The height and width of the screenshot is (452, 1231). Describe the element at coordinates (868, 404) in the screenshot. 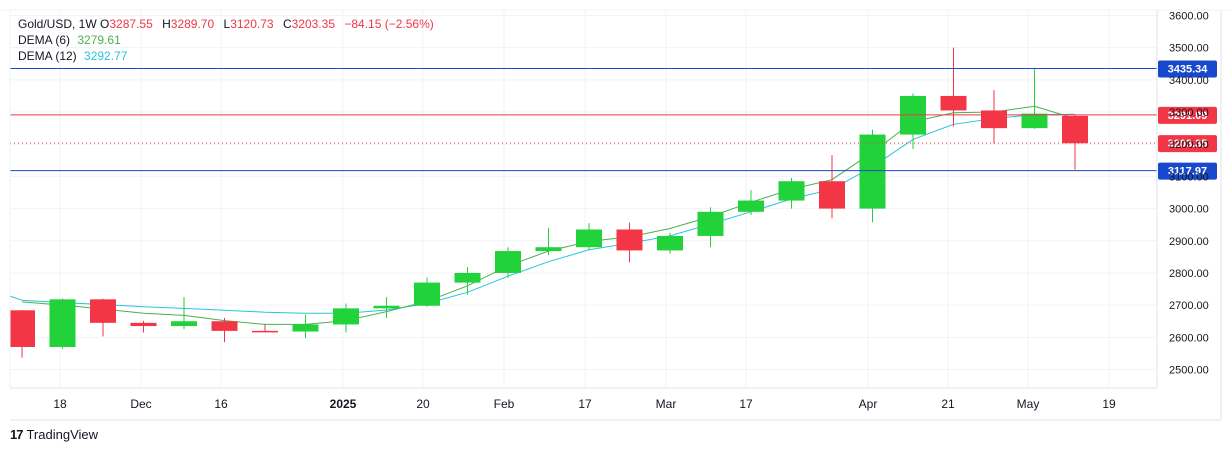

I see `x-tick-label: Apr` at that location.